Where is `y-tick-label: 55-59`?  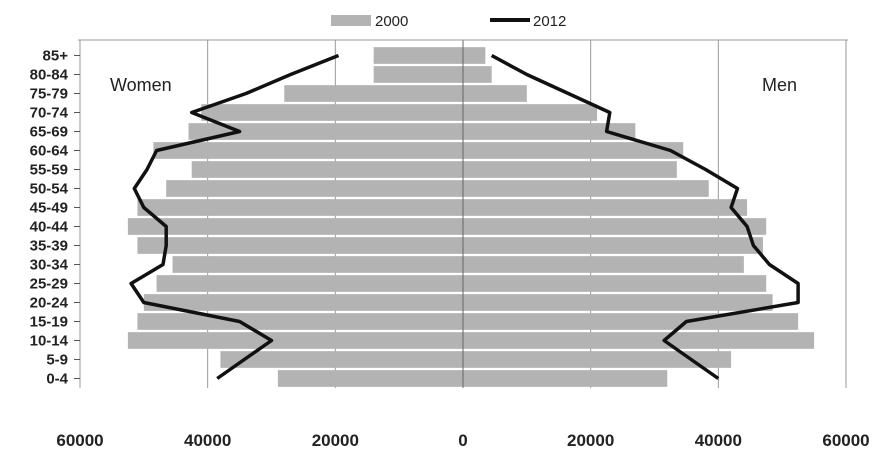 y-tick-label: 55-59 is located at coordinates (49, 170).